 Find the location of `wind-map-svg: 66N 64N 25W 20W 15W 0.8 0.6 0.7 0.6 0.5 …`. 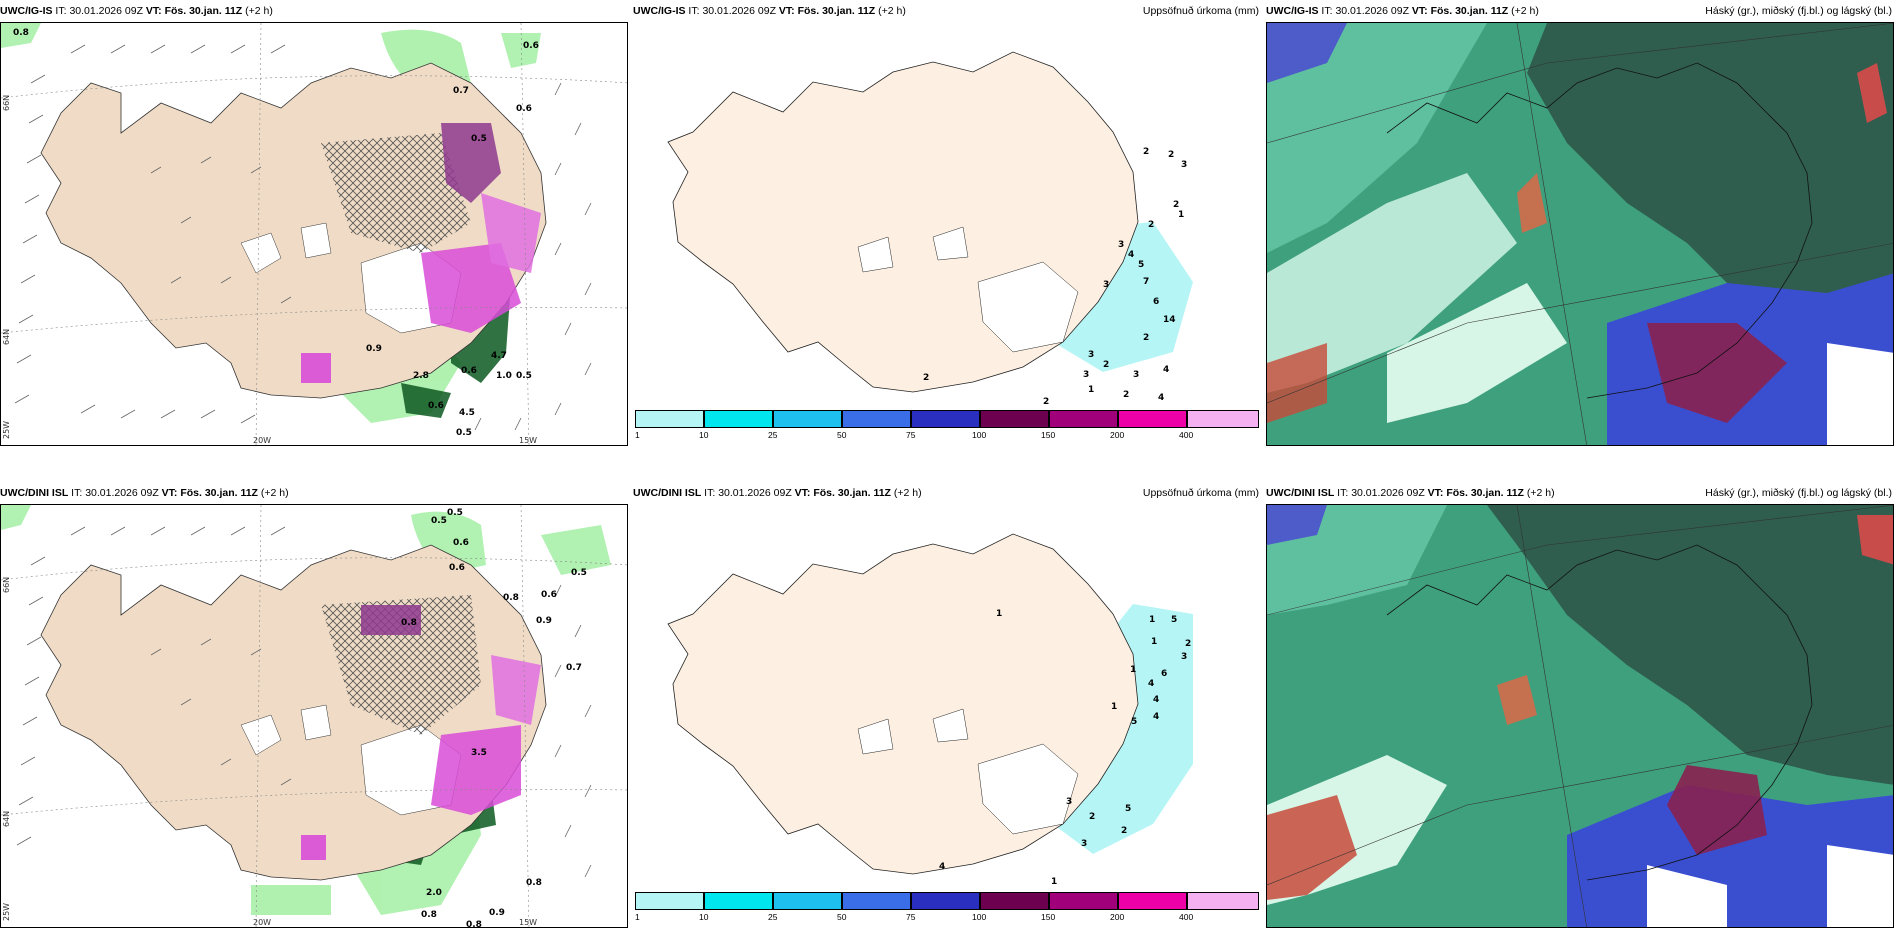

wind-map-svg: 66N 64N 25W 20W 15W 0.8 0.6 0.7 0.6 0.5 … is located at coordinates (314, 234).